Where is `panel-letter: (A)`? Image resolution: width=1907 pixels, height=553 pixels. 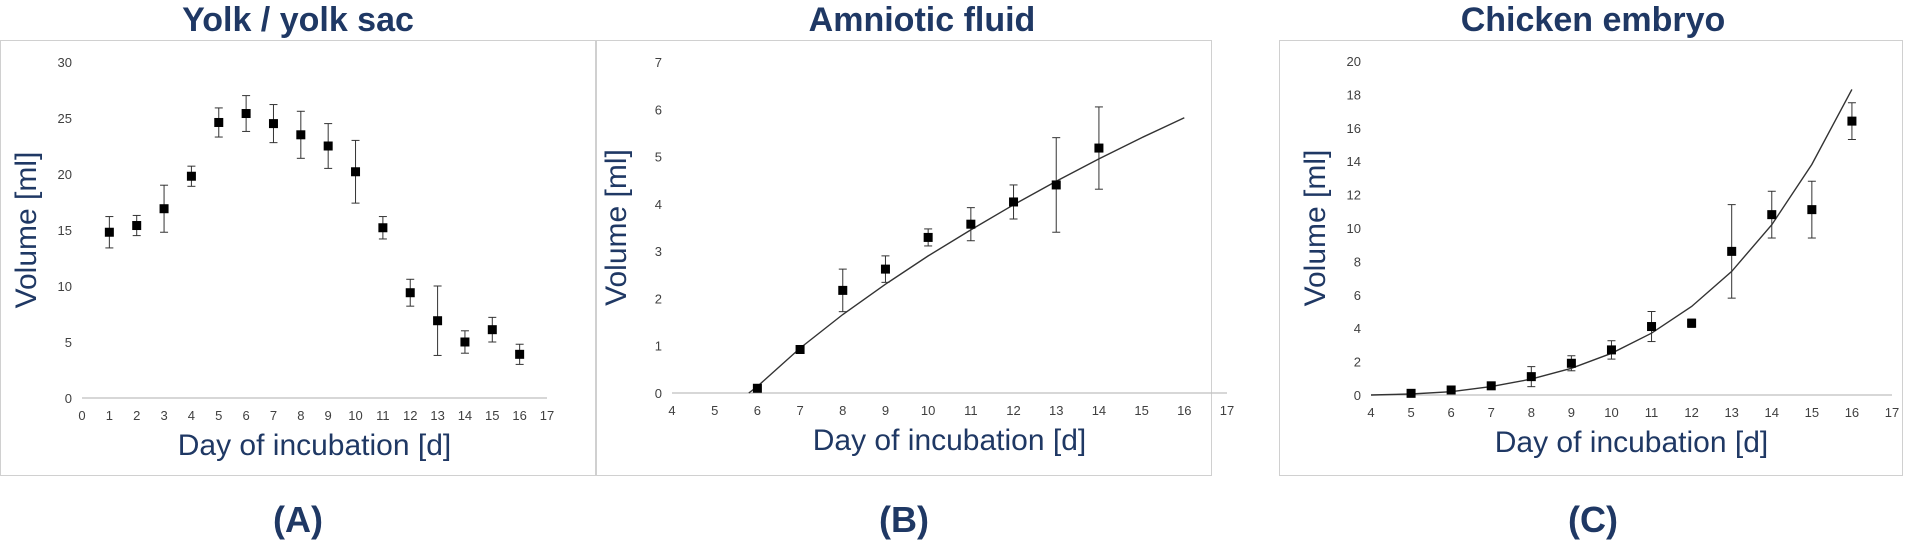
panel-letter: (A) is located at coordinates (298, 519).